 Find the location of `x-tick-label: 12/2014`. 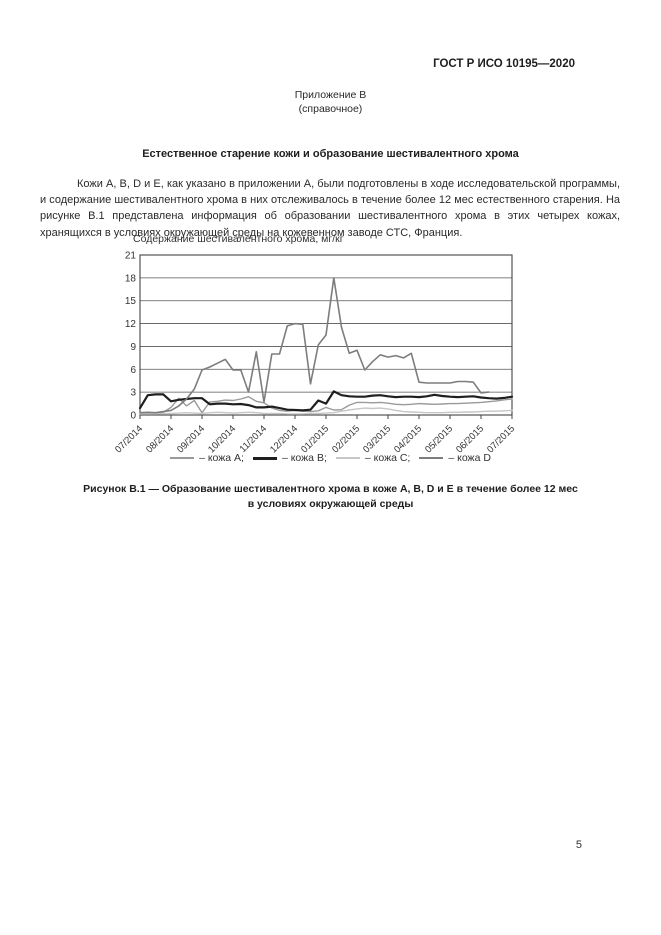

x-tick-label: 12/2014 is located at coordinates (284, 439).